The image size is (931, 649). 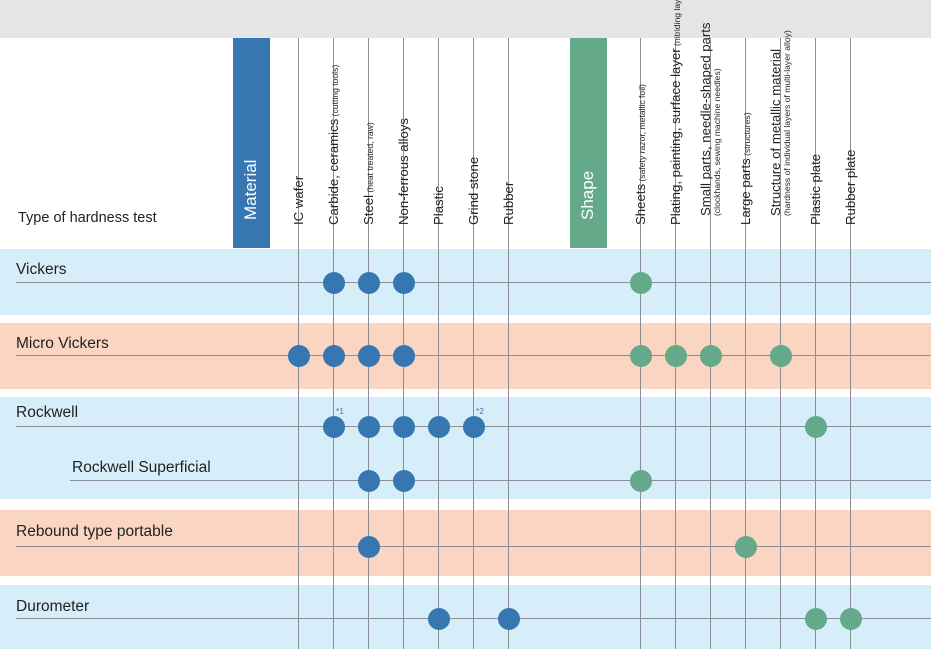 What do you see at coordinates (47, 412) in the screenshot?
I see `row-label-rockwell: Rockwell` at bounding box center [47, 412].